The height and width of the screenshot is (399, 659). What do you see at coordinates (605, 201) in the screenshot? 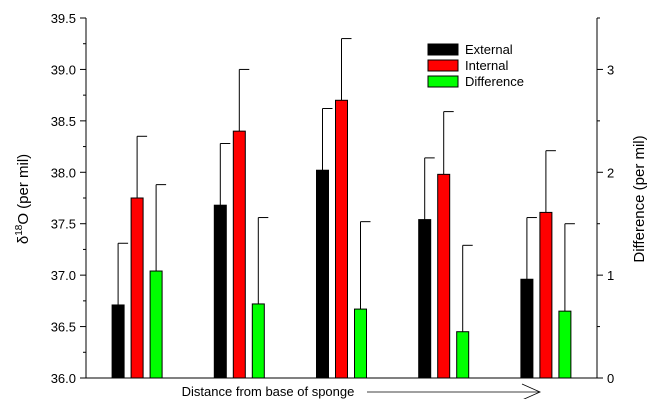
I see `right-y-axis: 0 1 2 3` at bounding box center [605, 201].